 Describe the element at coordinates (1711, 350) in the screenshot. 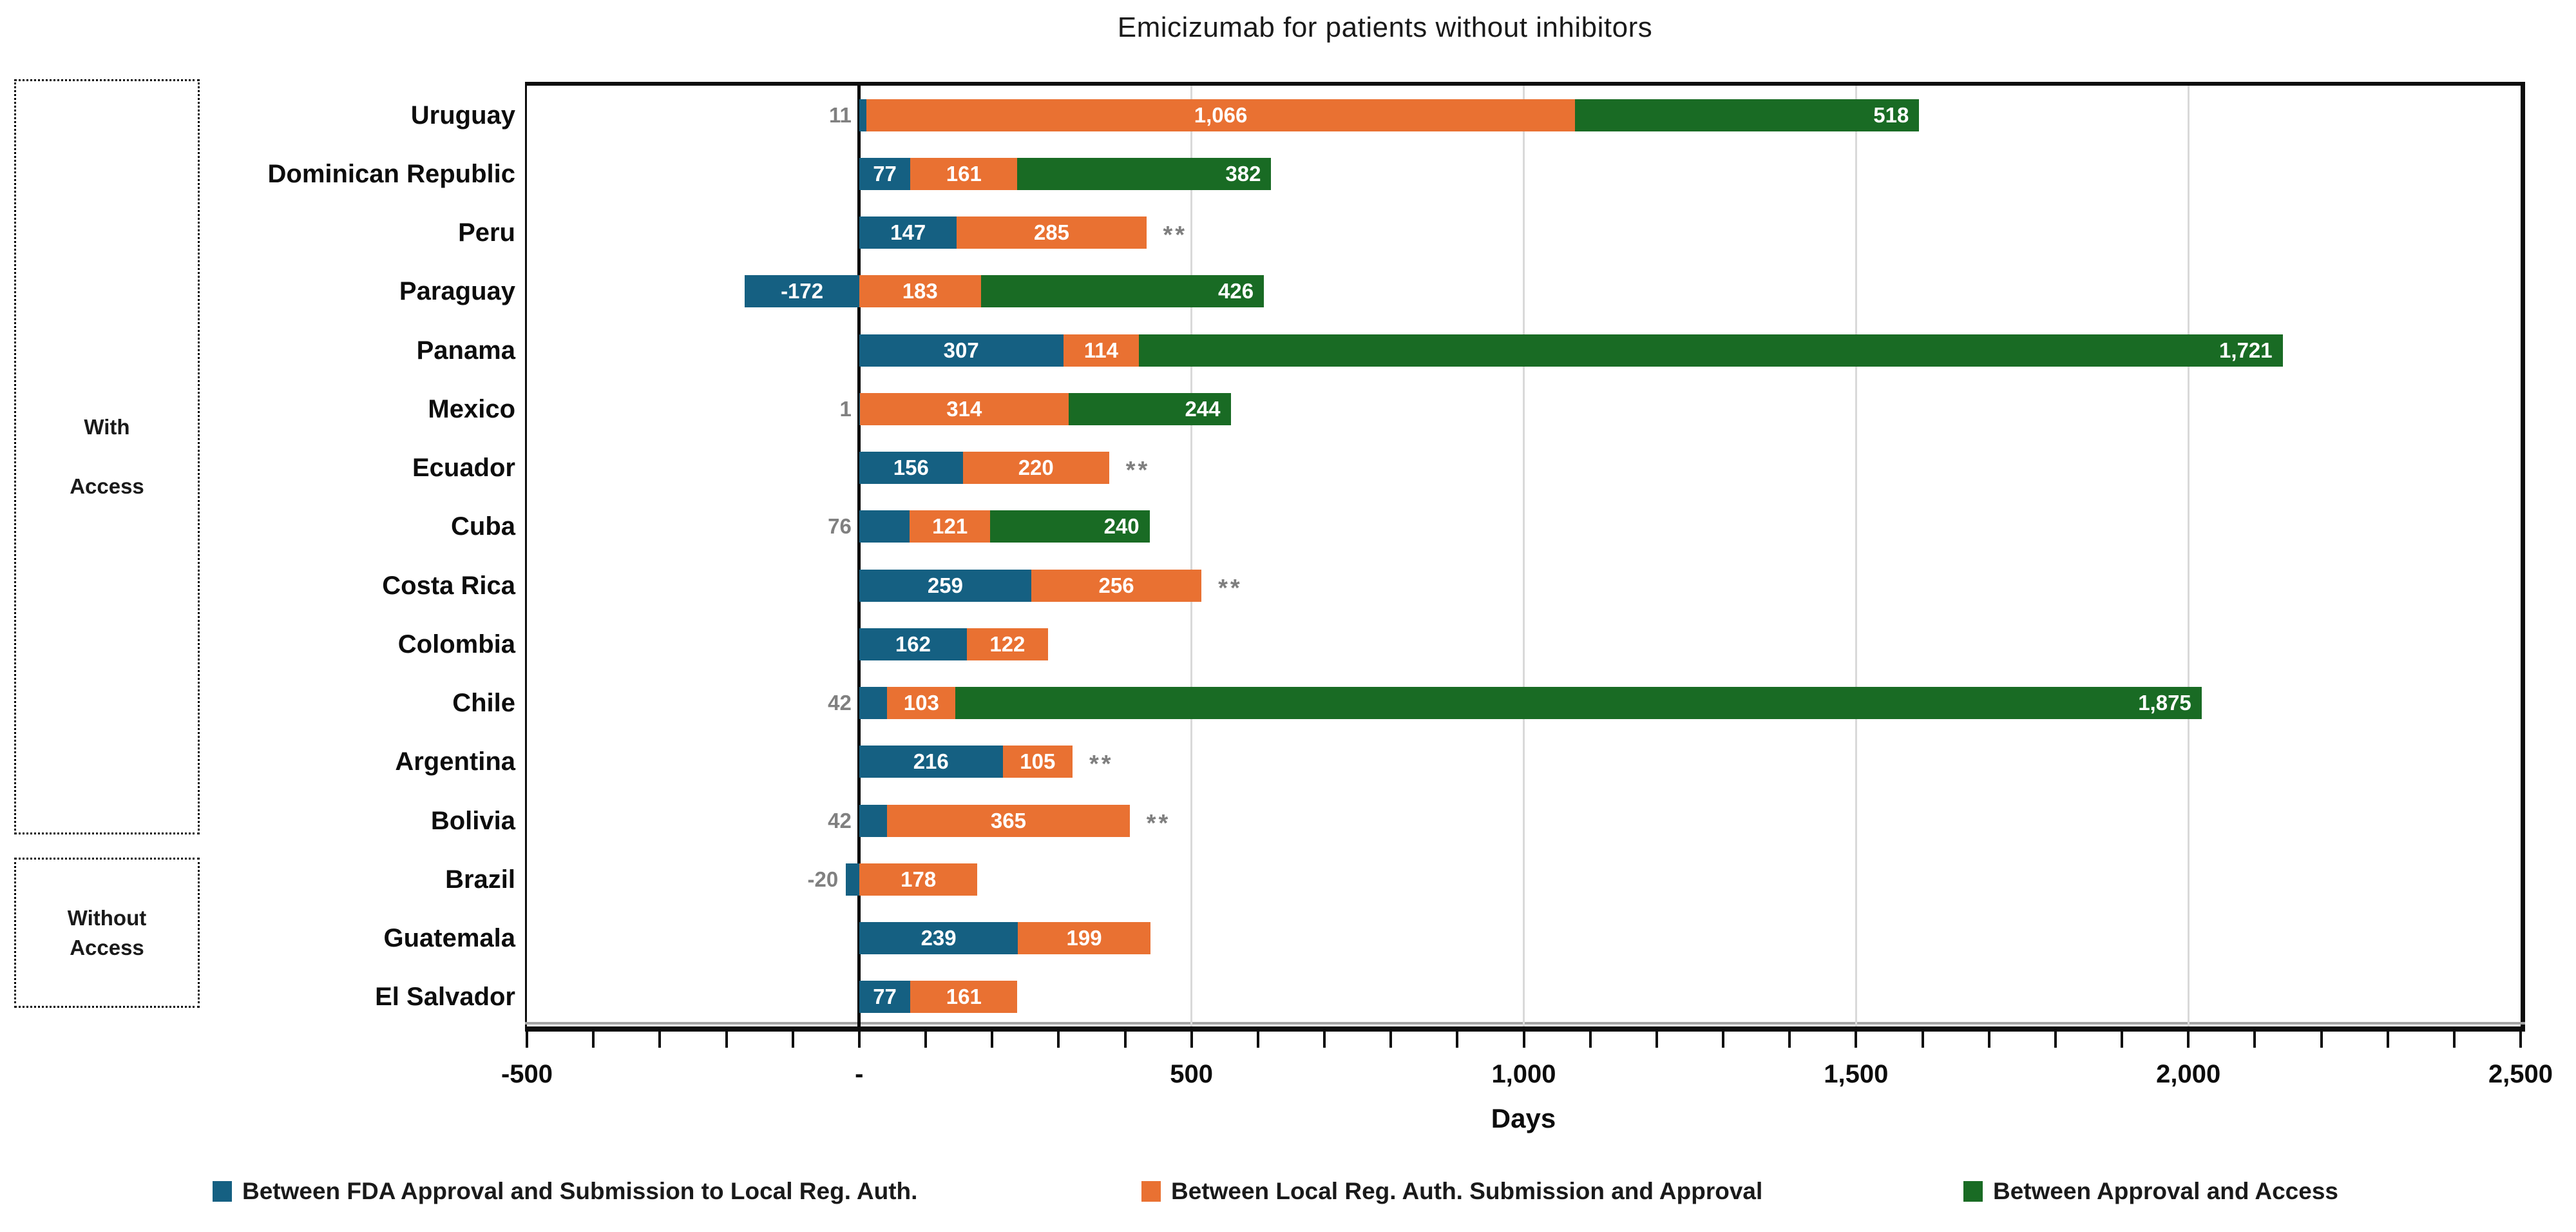

I see `bar-segment: 1,721` at that location.